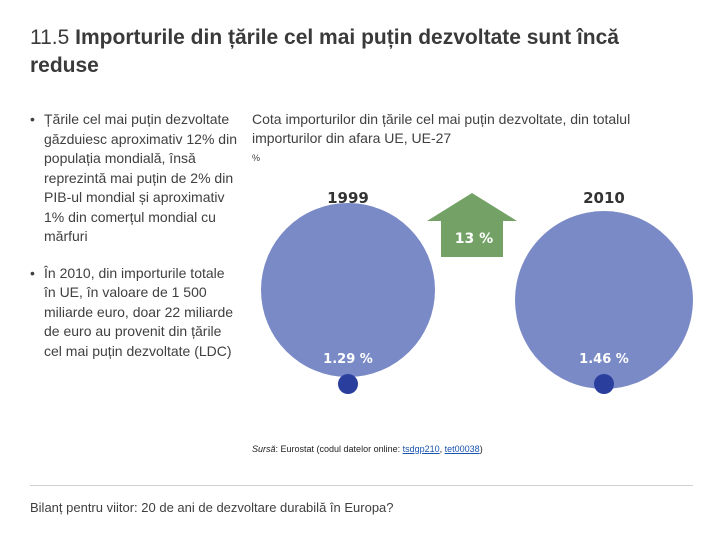 This screenshot has height=540, width=720. What do you see at coordinates (474, 239) in the screenshot?
I see `change-label: 13 %` at bounding box center [474, 239].